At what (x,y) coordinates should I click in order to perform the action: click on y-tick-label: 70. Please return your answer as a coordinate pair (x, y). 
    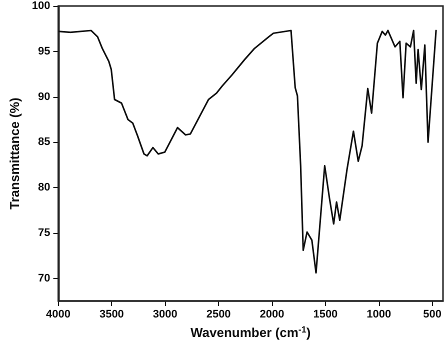
    Looking at the image, I should click on (44, 278).